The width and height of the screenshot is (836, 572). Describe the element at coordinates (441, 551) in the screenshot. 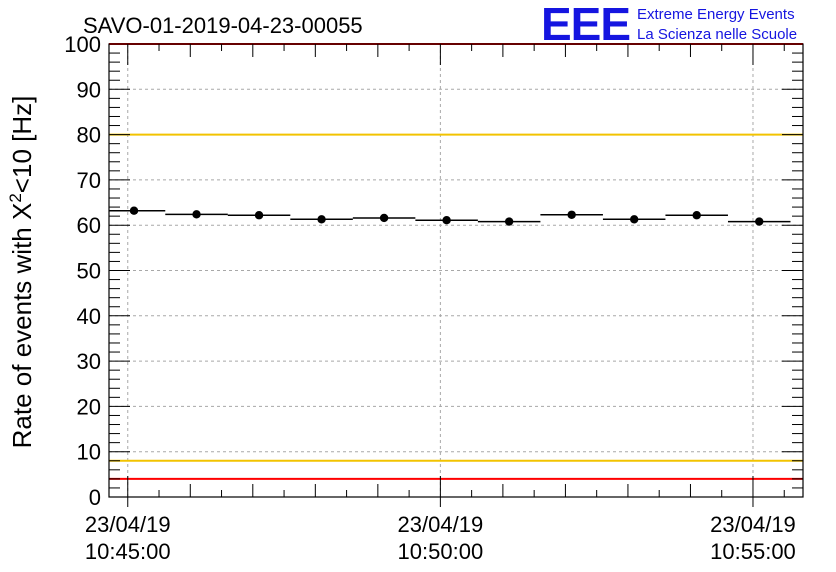

I see `x-tick-label-time: 10:50:00` at that location.